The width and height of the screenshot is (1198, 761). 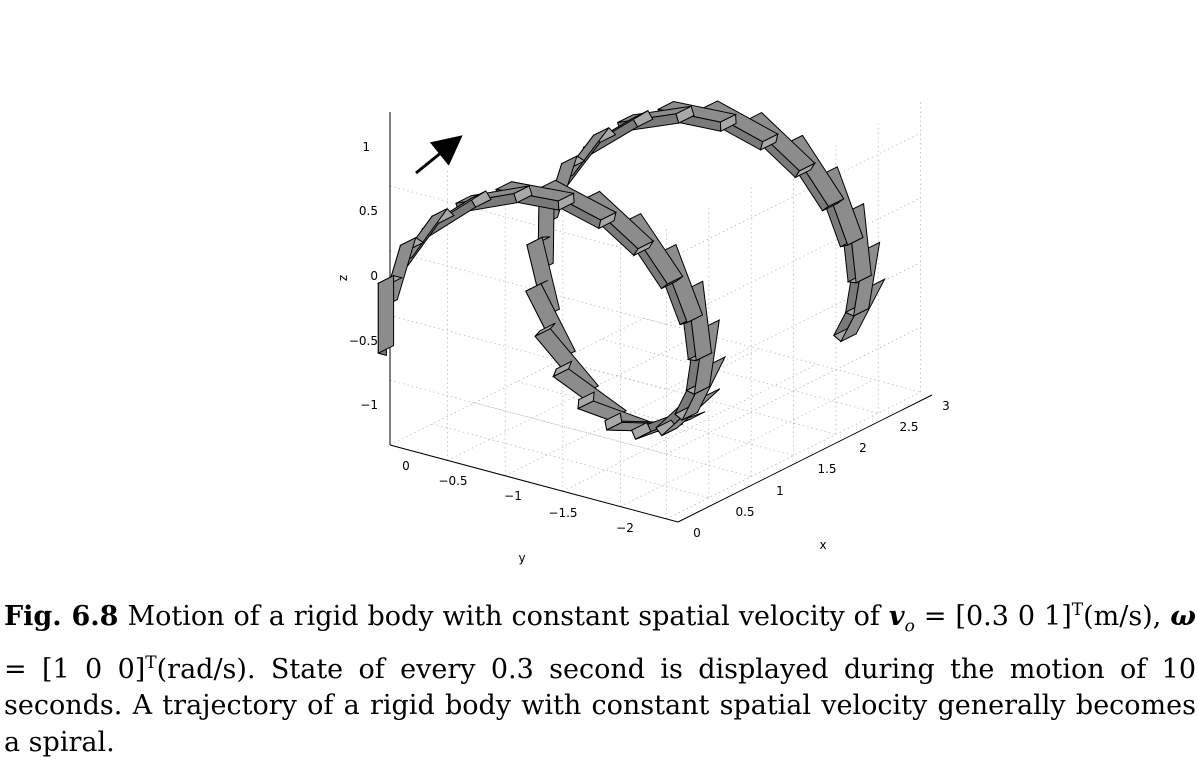 What do you see at coordinates (513, 496) in the screenshot?
I see `y-tick: −1` at bounding box center [513, 496].